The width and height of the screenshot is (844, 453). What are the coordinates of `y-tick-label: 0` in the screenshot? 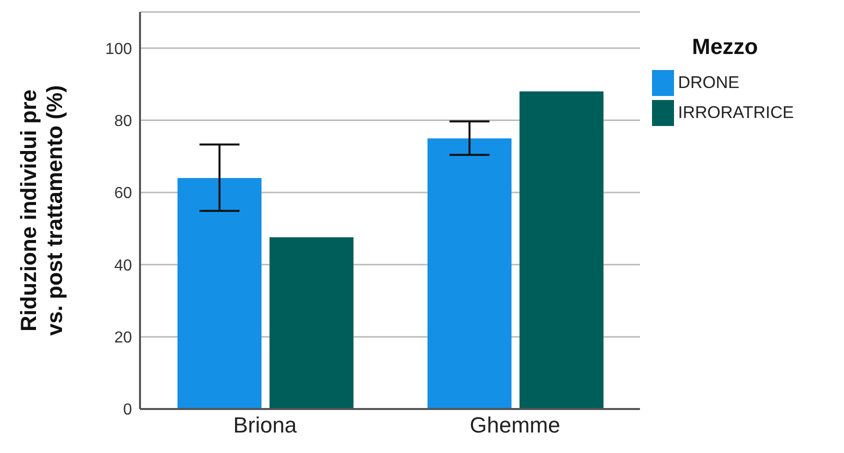 It's located at (127, 410).